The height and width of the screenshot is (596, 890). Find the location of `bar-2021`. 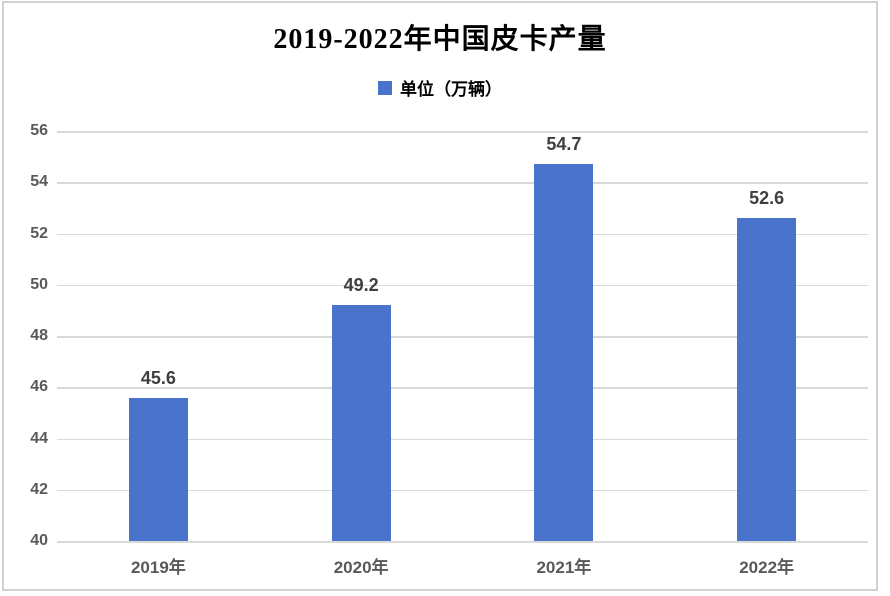

bar-2021 is located at coordinates (564, 352).